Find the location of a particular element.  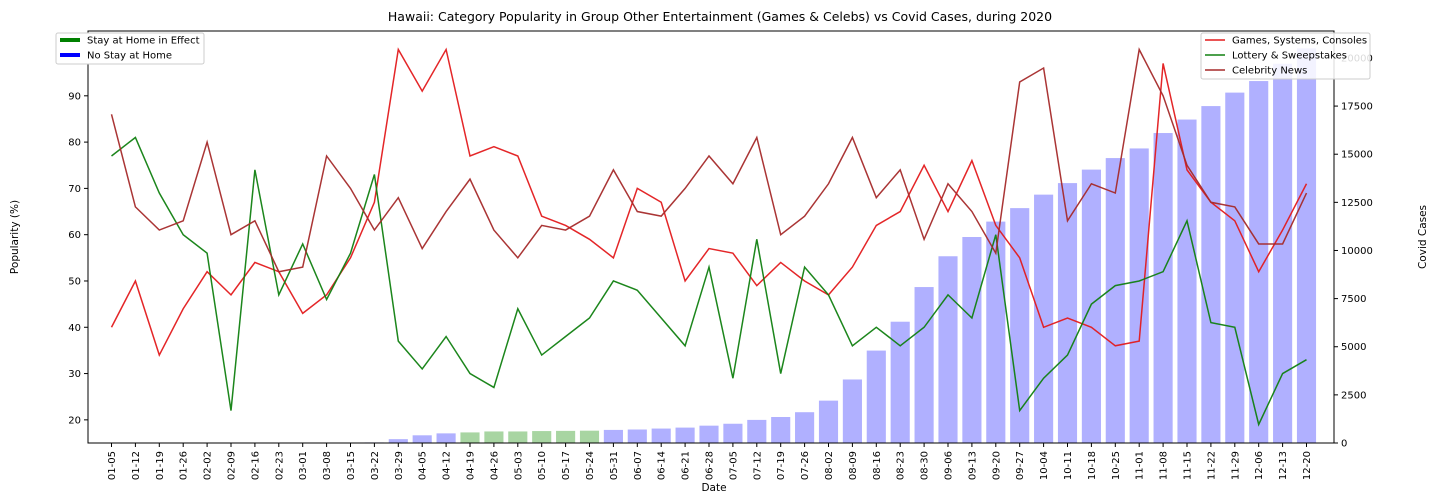

x-tick-label: 04-26 is located at coordinates (494, 465).